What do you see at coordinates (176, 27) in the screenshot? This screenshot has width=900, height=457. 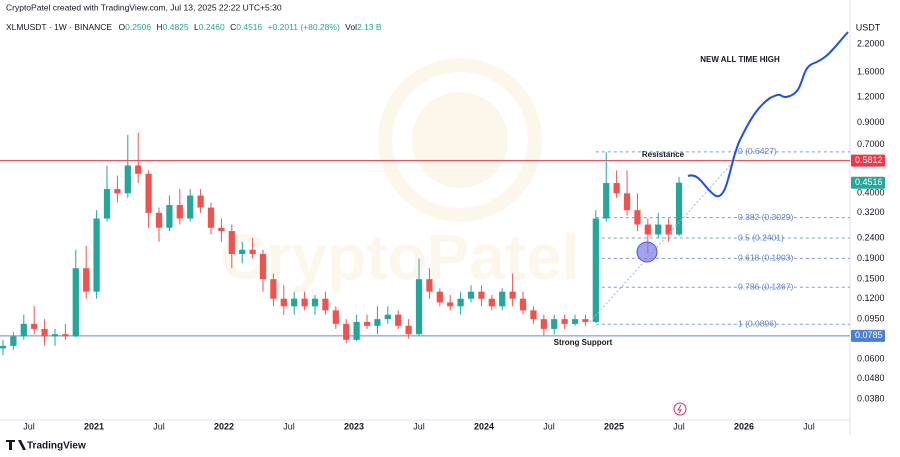 I see `ohlc-value: 0.4825` at bounding box center [176, 27].